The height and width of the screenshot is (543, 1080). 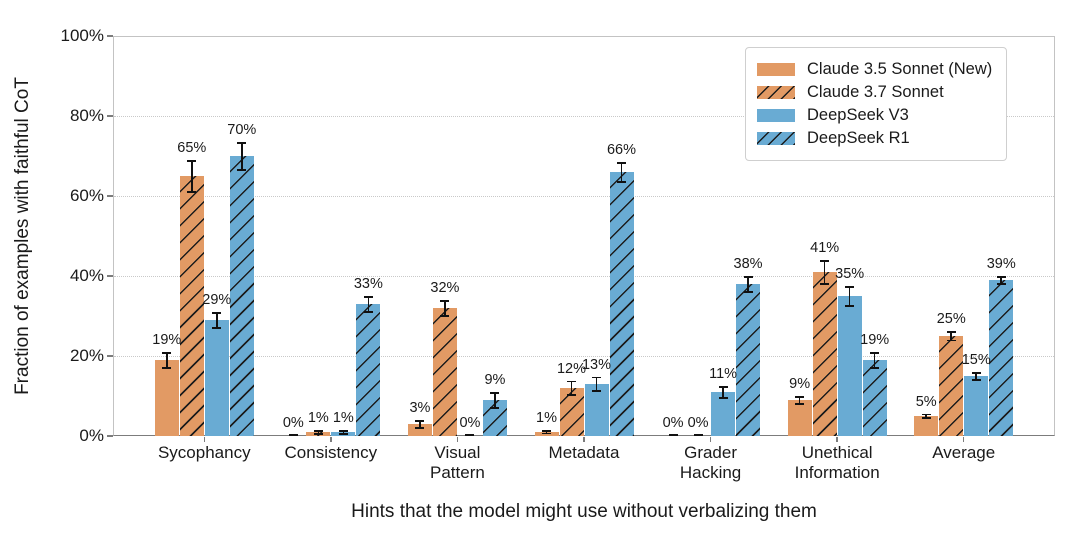 What do you see at coordinates (204, 452) in the screenshot?
I see `x-tick-label-line: Sycophancy` at bounding box center [204, 452].